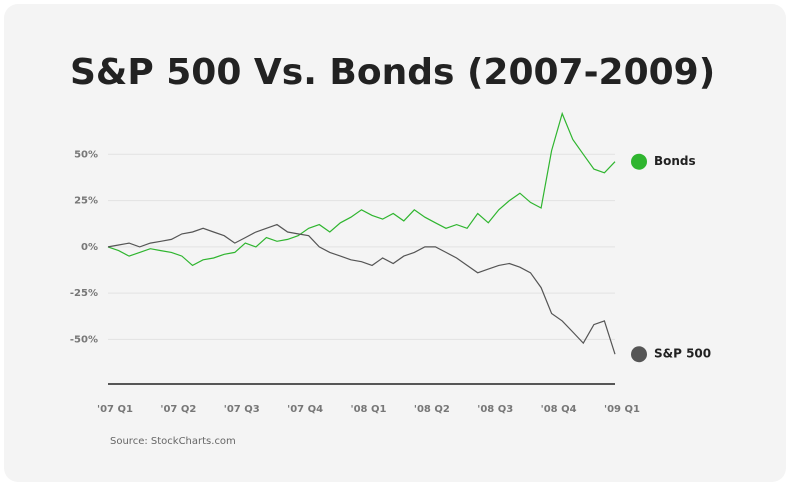 The width and height of the screenshot is (790, 486). Describe the element at coordinates (495, 409) in the screenshot. I see `x-tick-label: '08 Q3` at that location.